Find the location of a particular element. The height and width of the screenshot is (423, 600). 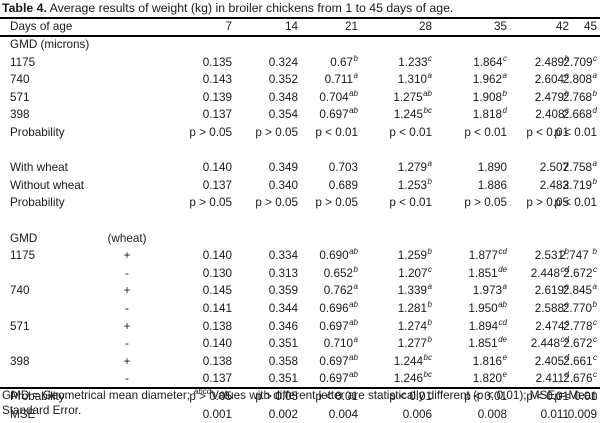

cell-value: 2.747 is located at coordinates (576, 256).